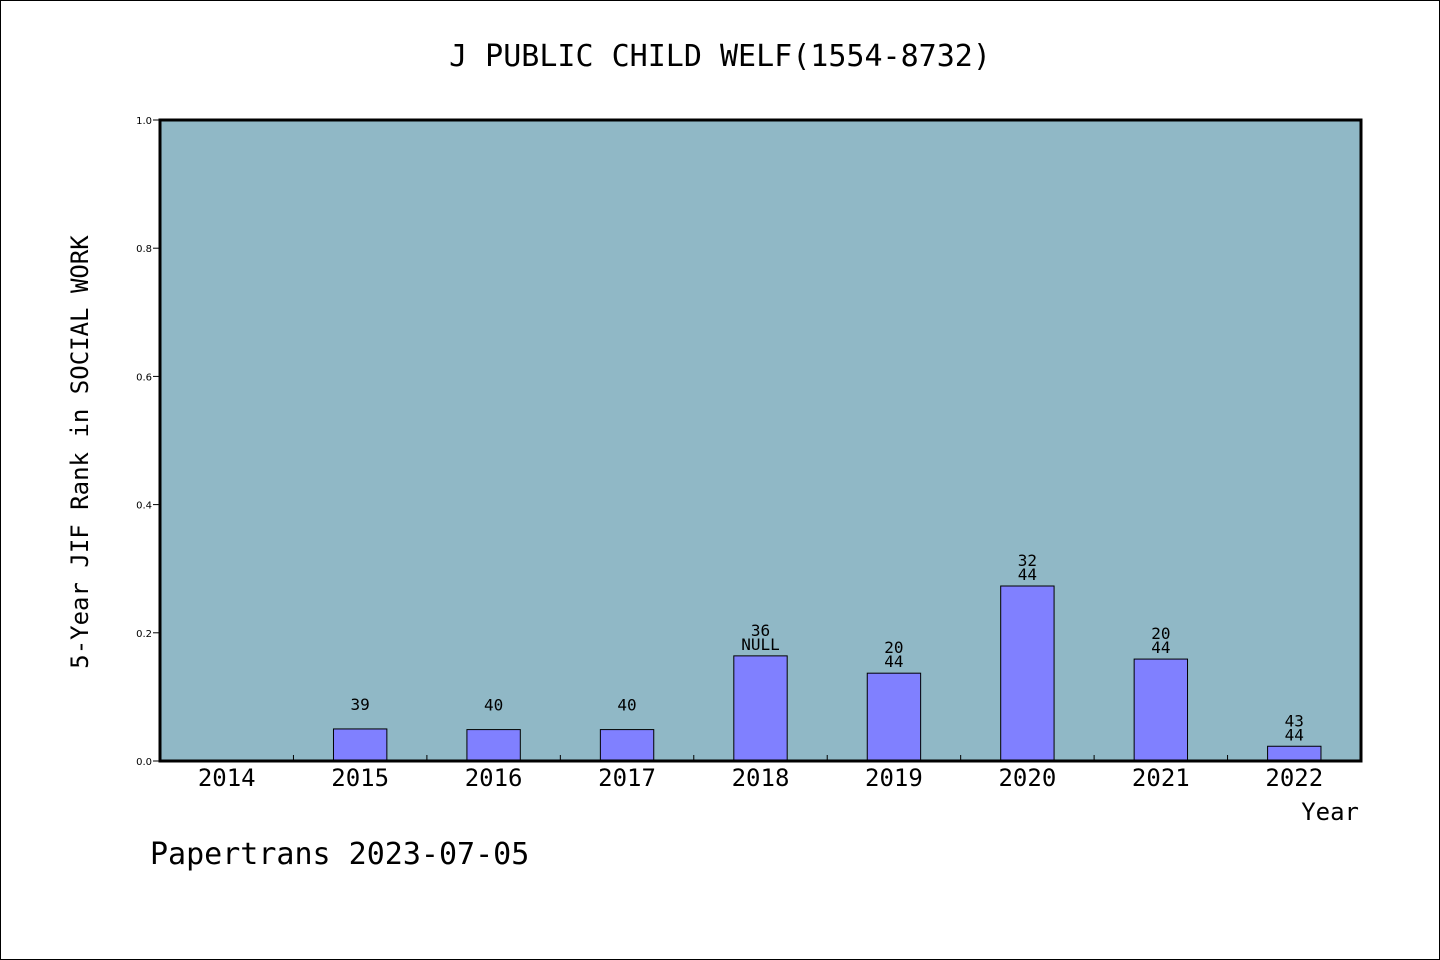 Image resolution: width=1440 pixels, height=960 pixels. Describe the element at coordinates (494, 778) in the screenshot. I see `x-tick-label: 2016` at that location.